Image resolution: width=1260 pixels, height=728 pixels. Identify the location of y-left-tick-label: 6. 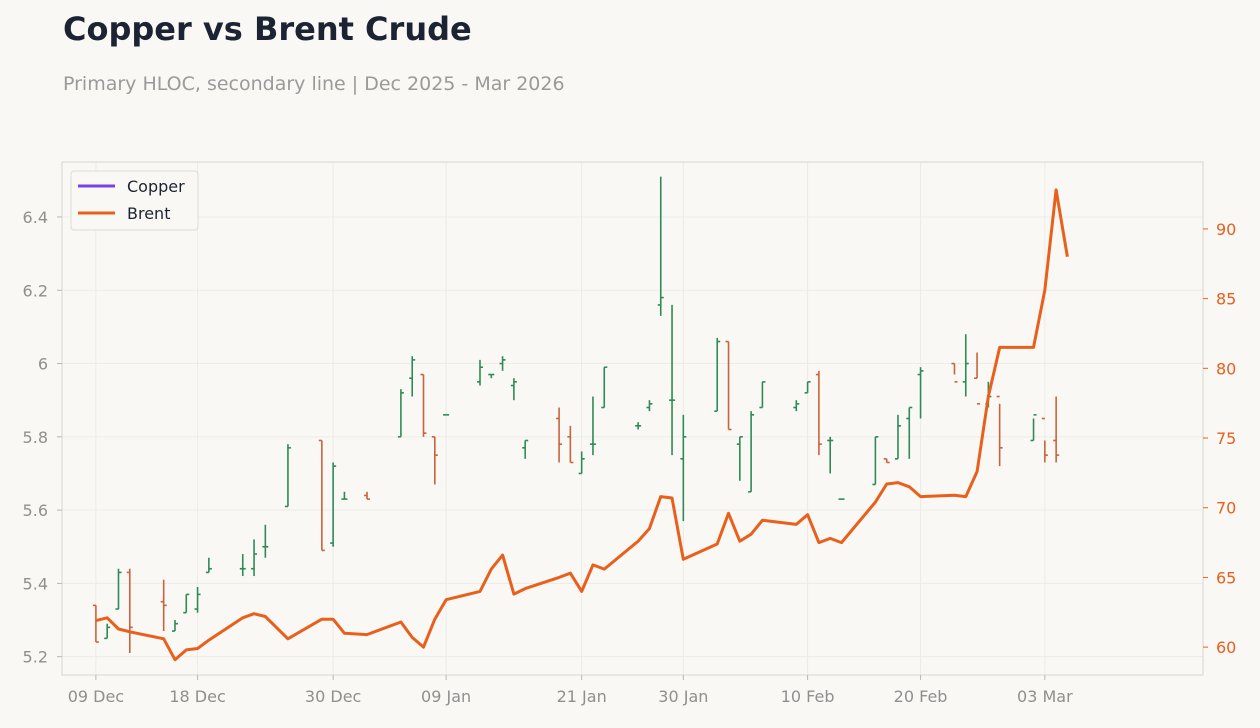
(43, 364).